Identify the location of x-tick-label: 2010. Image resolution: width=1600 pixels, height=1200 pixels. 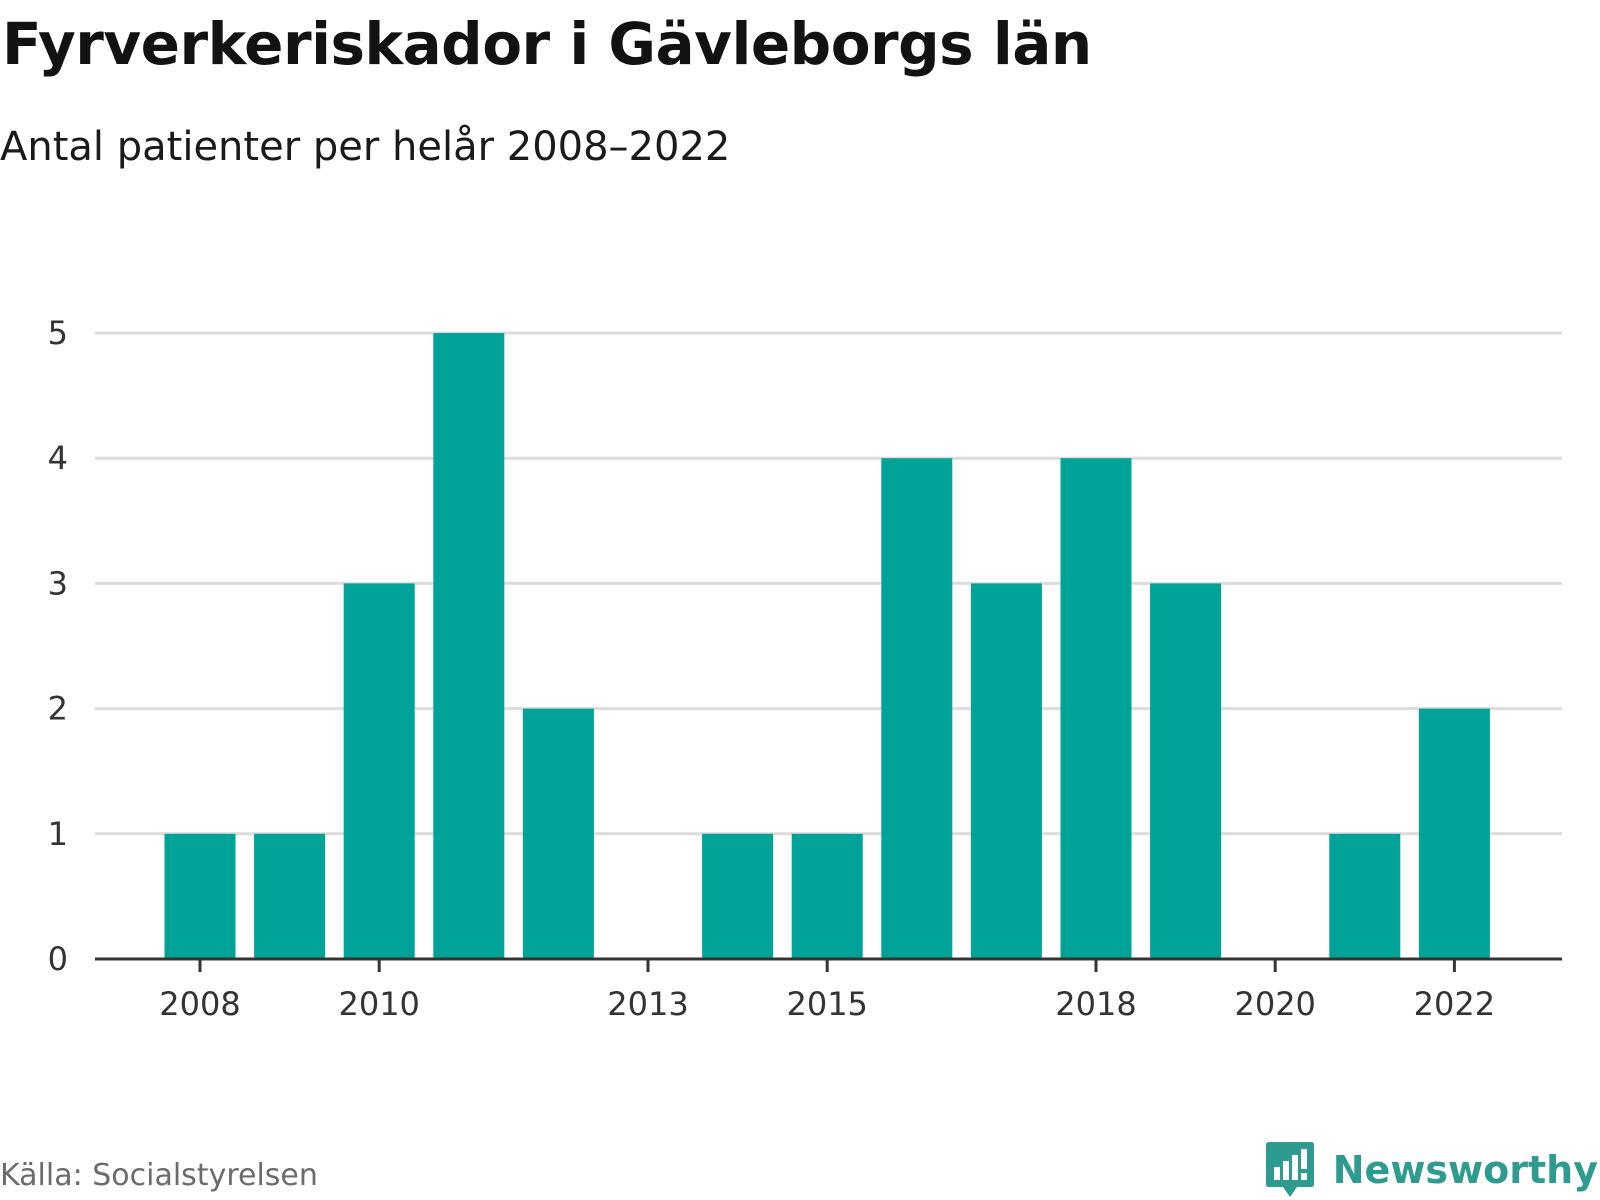
(378, 1004).